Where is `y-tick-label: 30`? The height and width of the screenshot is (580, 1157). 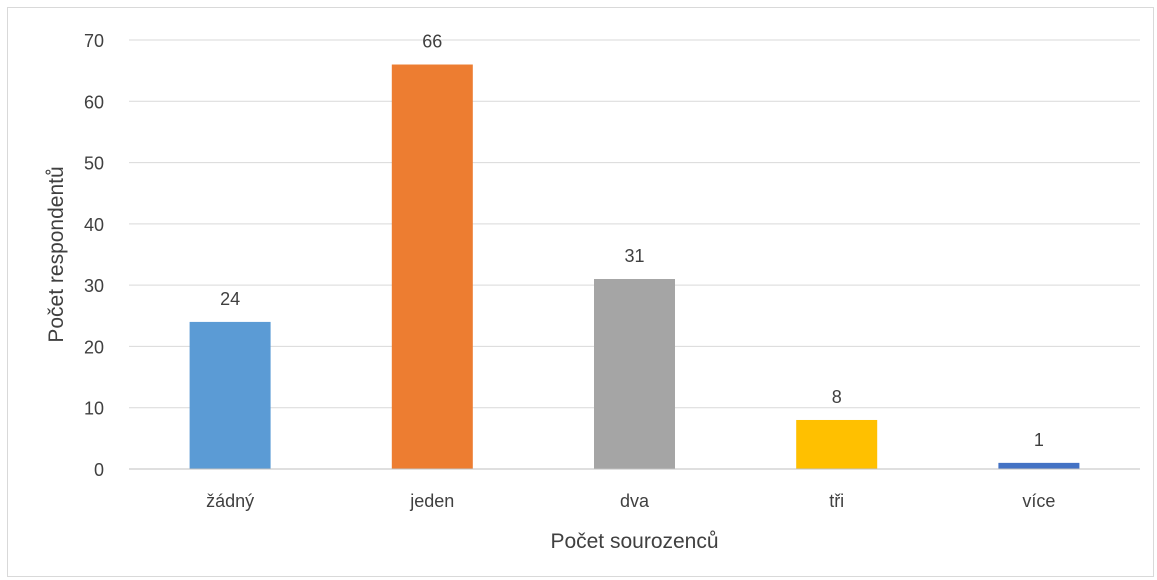 y-tick-label: 30 is located at coordinates (94, 286).